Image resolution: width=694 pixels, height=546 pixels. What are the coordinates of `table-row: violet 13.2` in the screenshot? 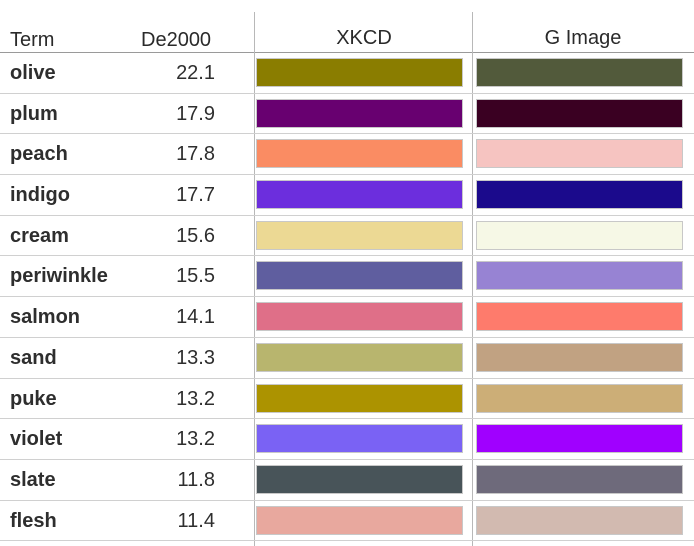 It's located at (347, 439).